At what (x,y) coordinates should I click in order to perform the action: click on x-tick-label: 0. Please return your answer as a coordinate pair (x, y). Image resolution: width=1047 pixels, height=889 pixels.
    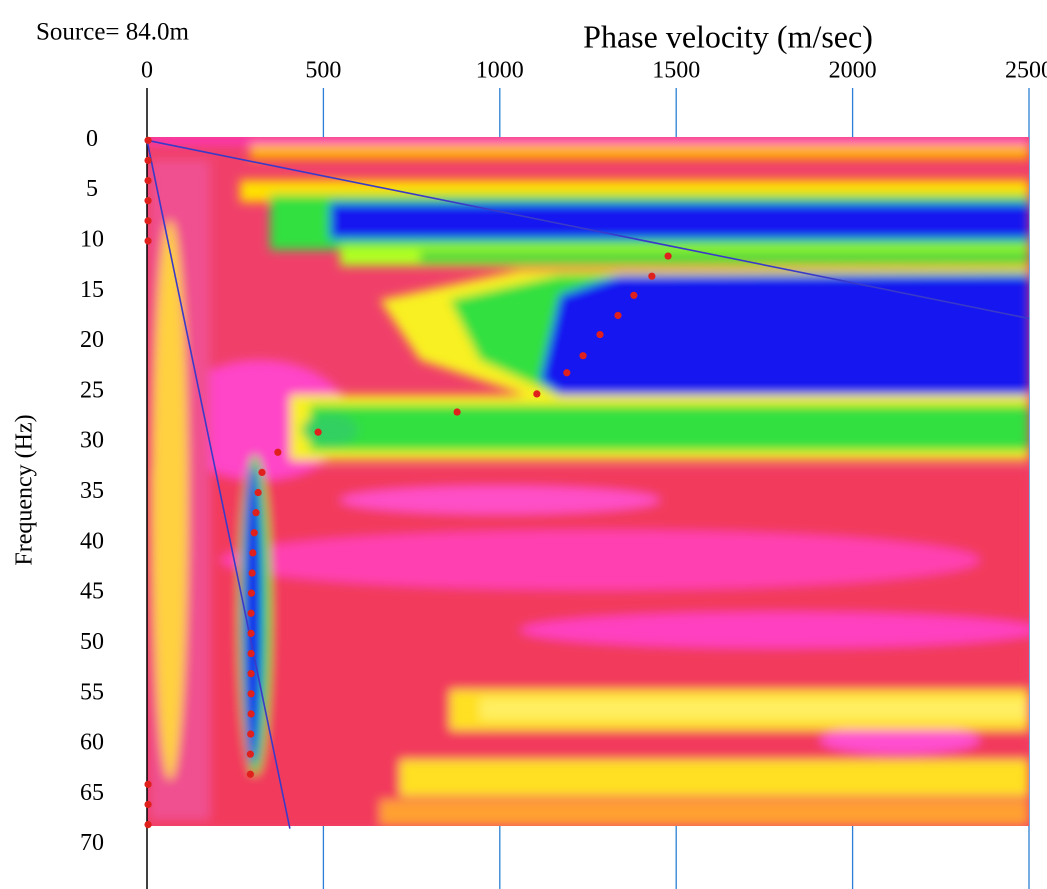
    Looking at the image, I should click on (147, 71).